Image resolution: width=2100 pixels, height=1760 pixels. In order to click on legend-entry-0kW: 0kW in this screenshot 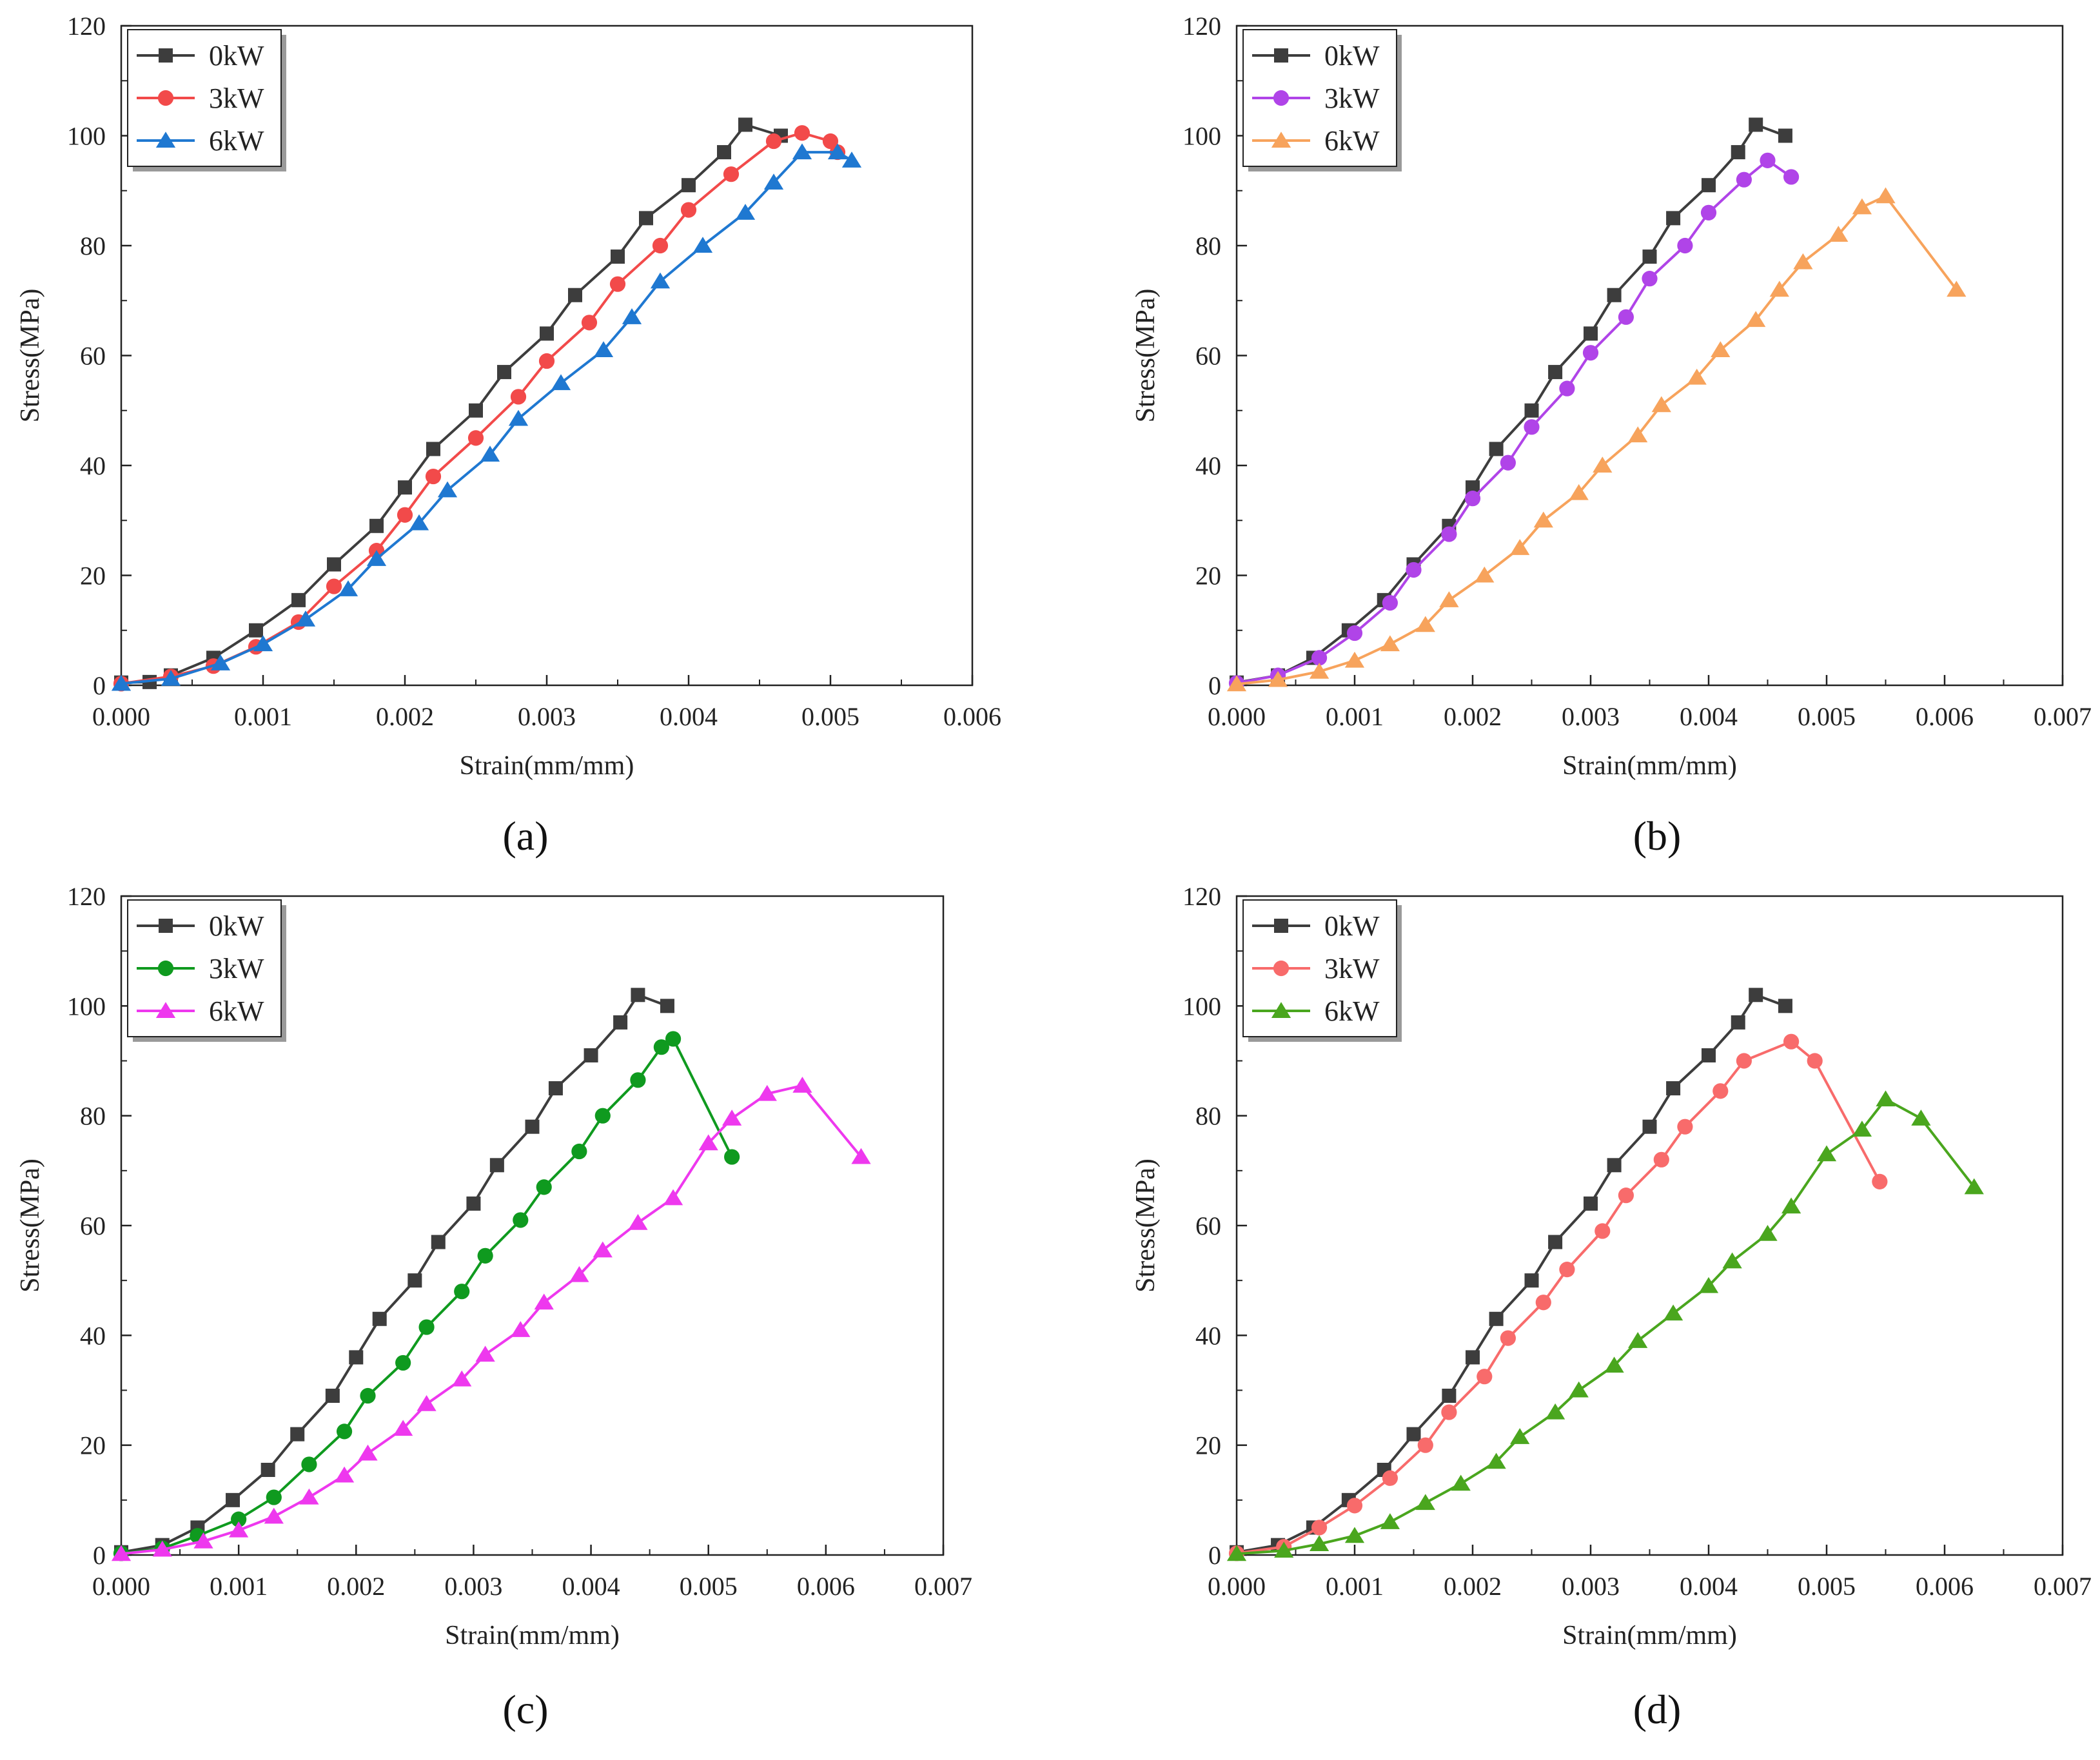, I will do `click(1316, 56)`.